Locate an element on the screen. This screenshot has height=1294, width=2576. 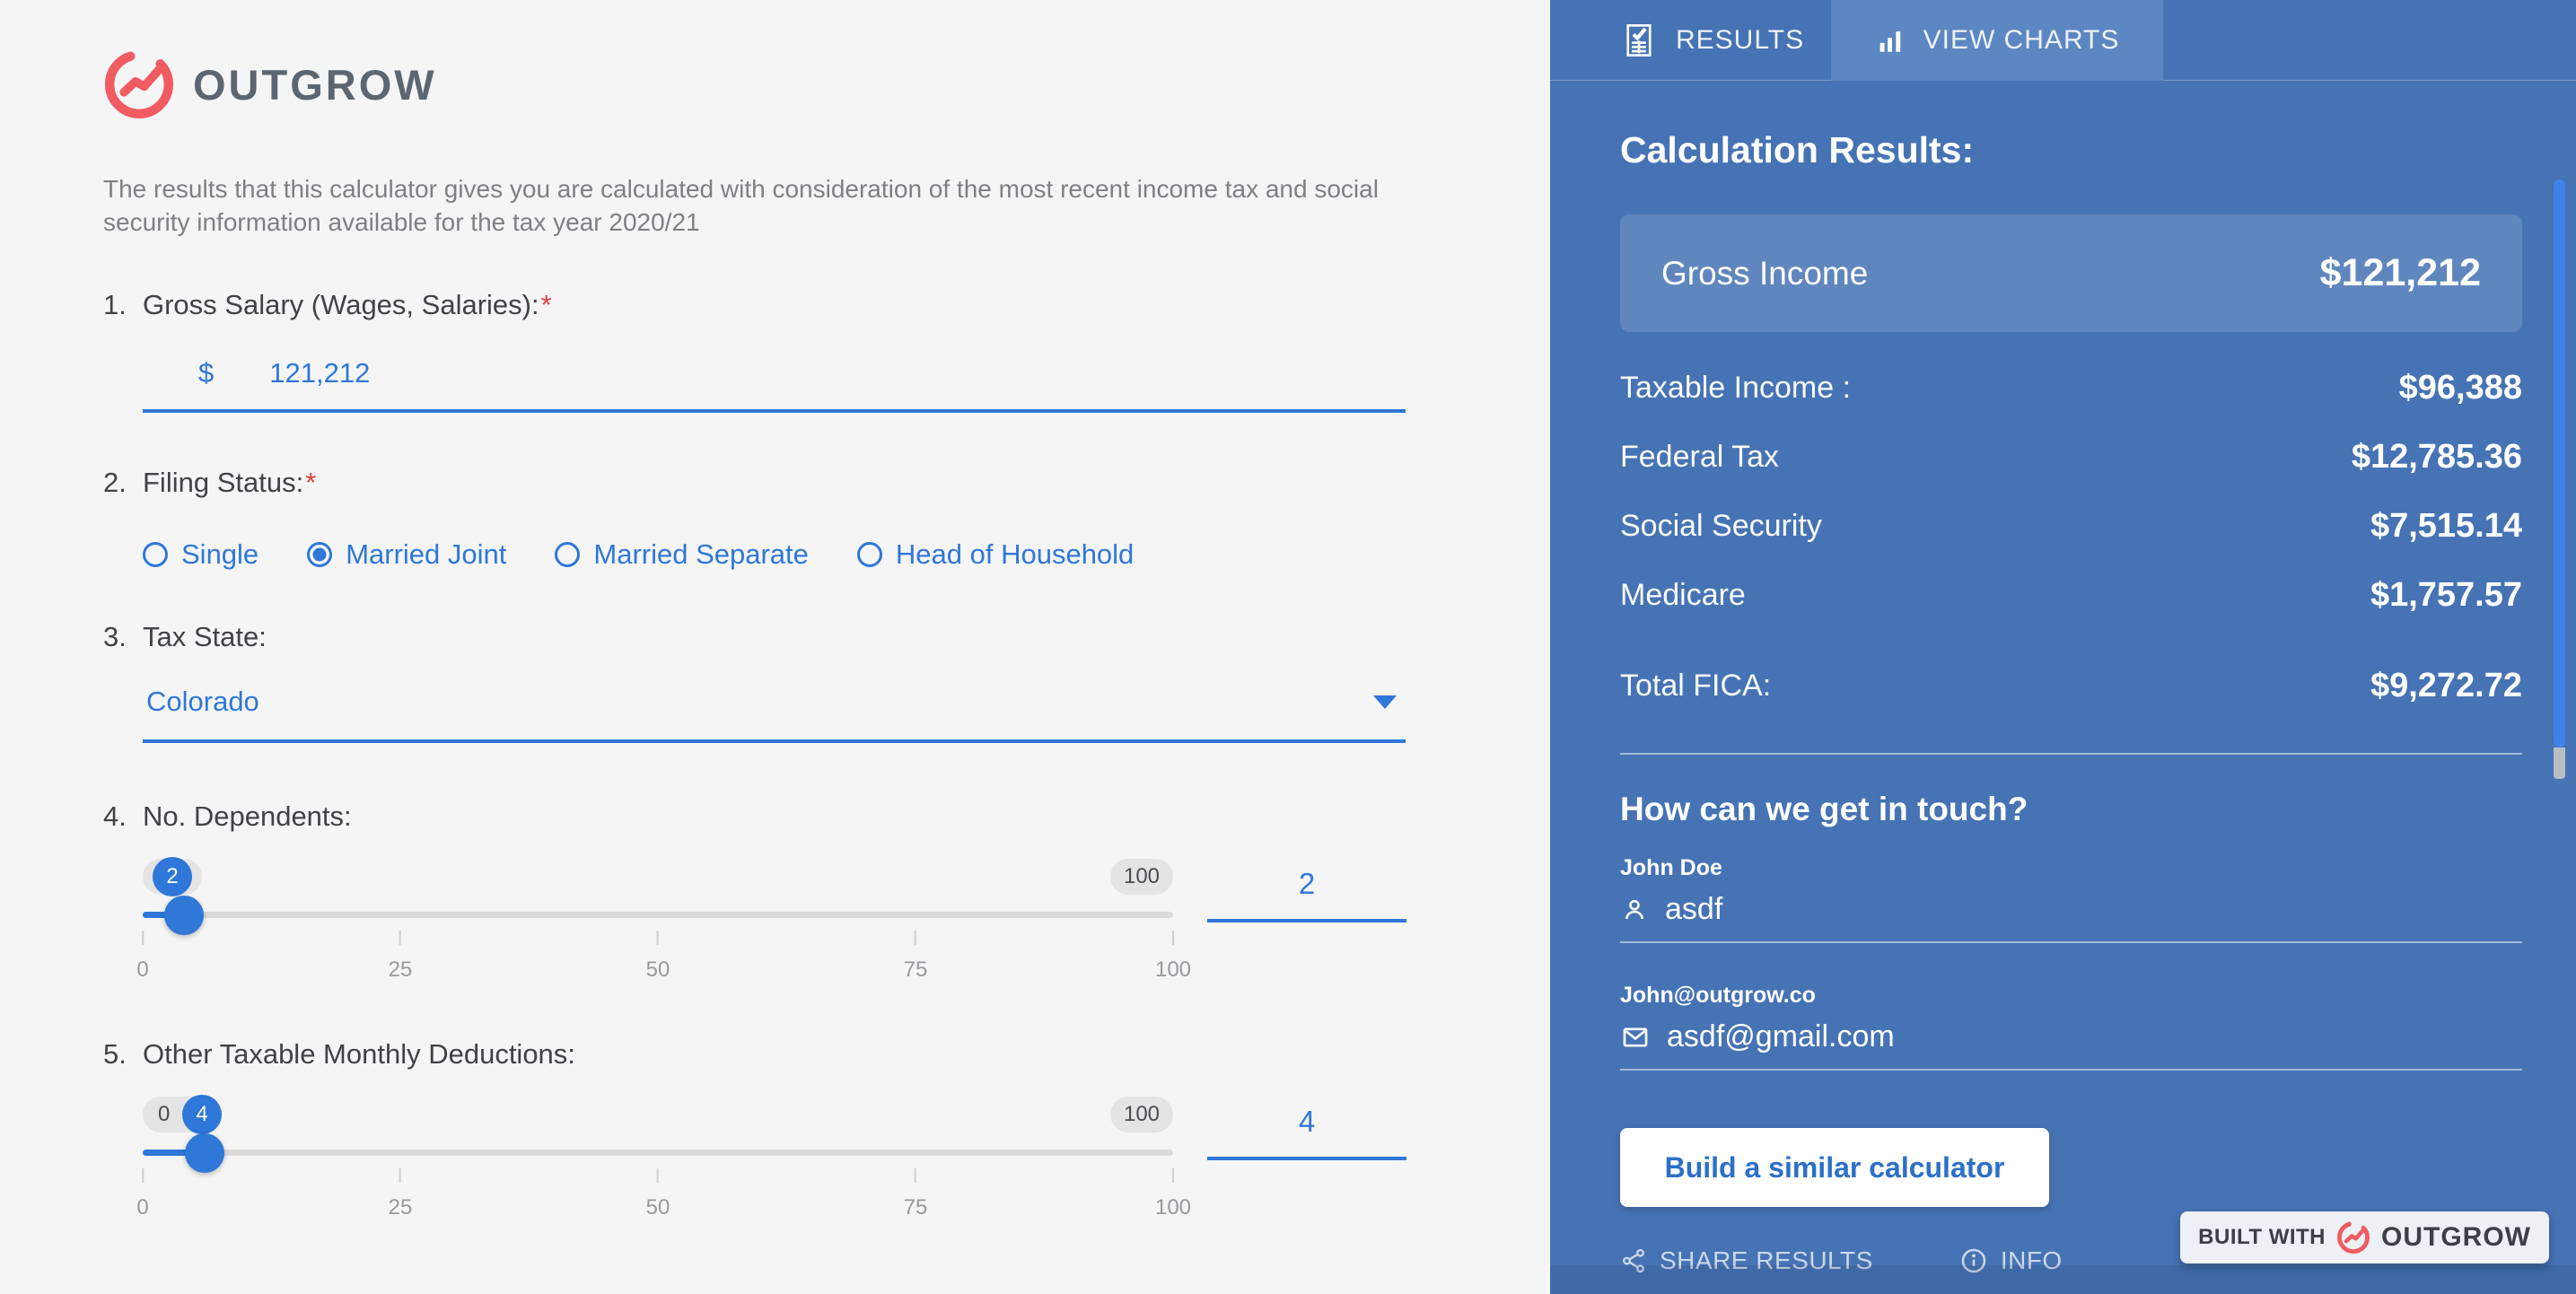
build-similar-calculator-button: Build a similar calculator is located at coordinates (1834, 1168).